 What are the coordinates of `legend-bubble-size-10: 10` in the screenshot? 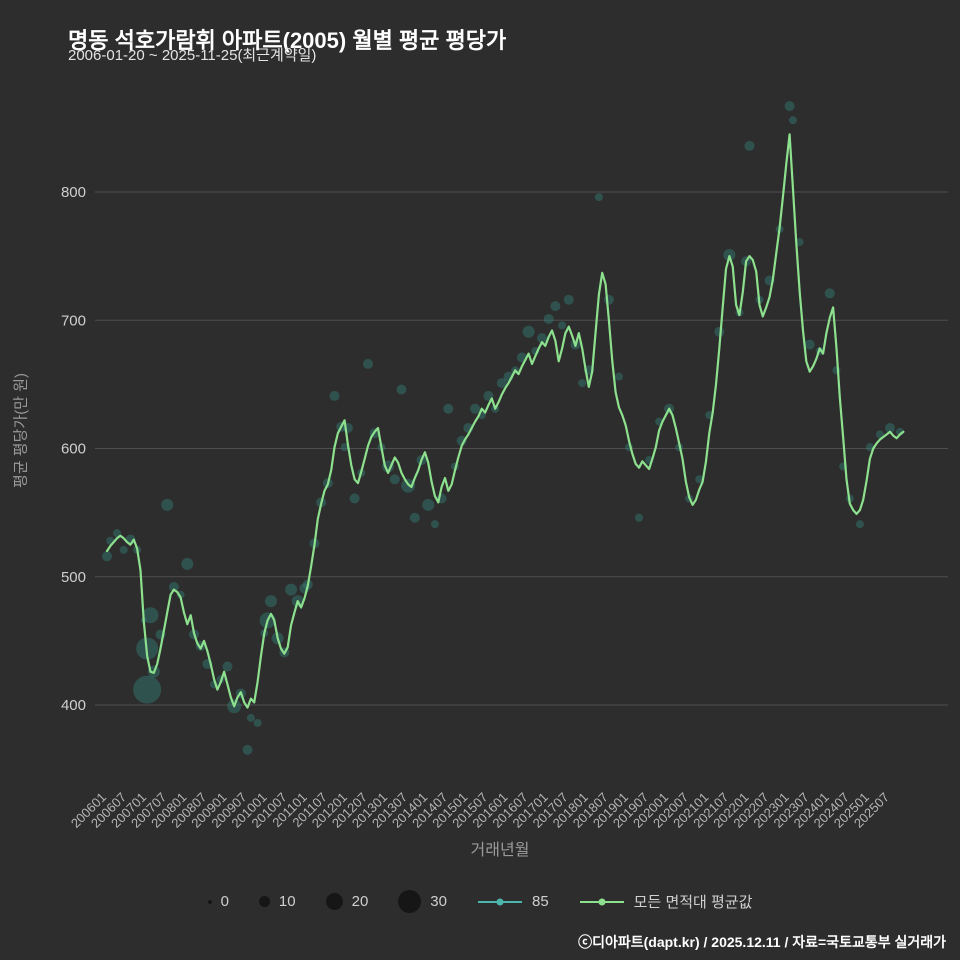 It's located at (277, 901).